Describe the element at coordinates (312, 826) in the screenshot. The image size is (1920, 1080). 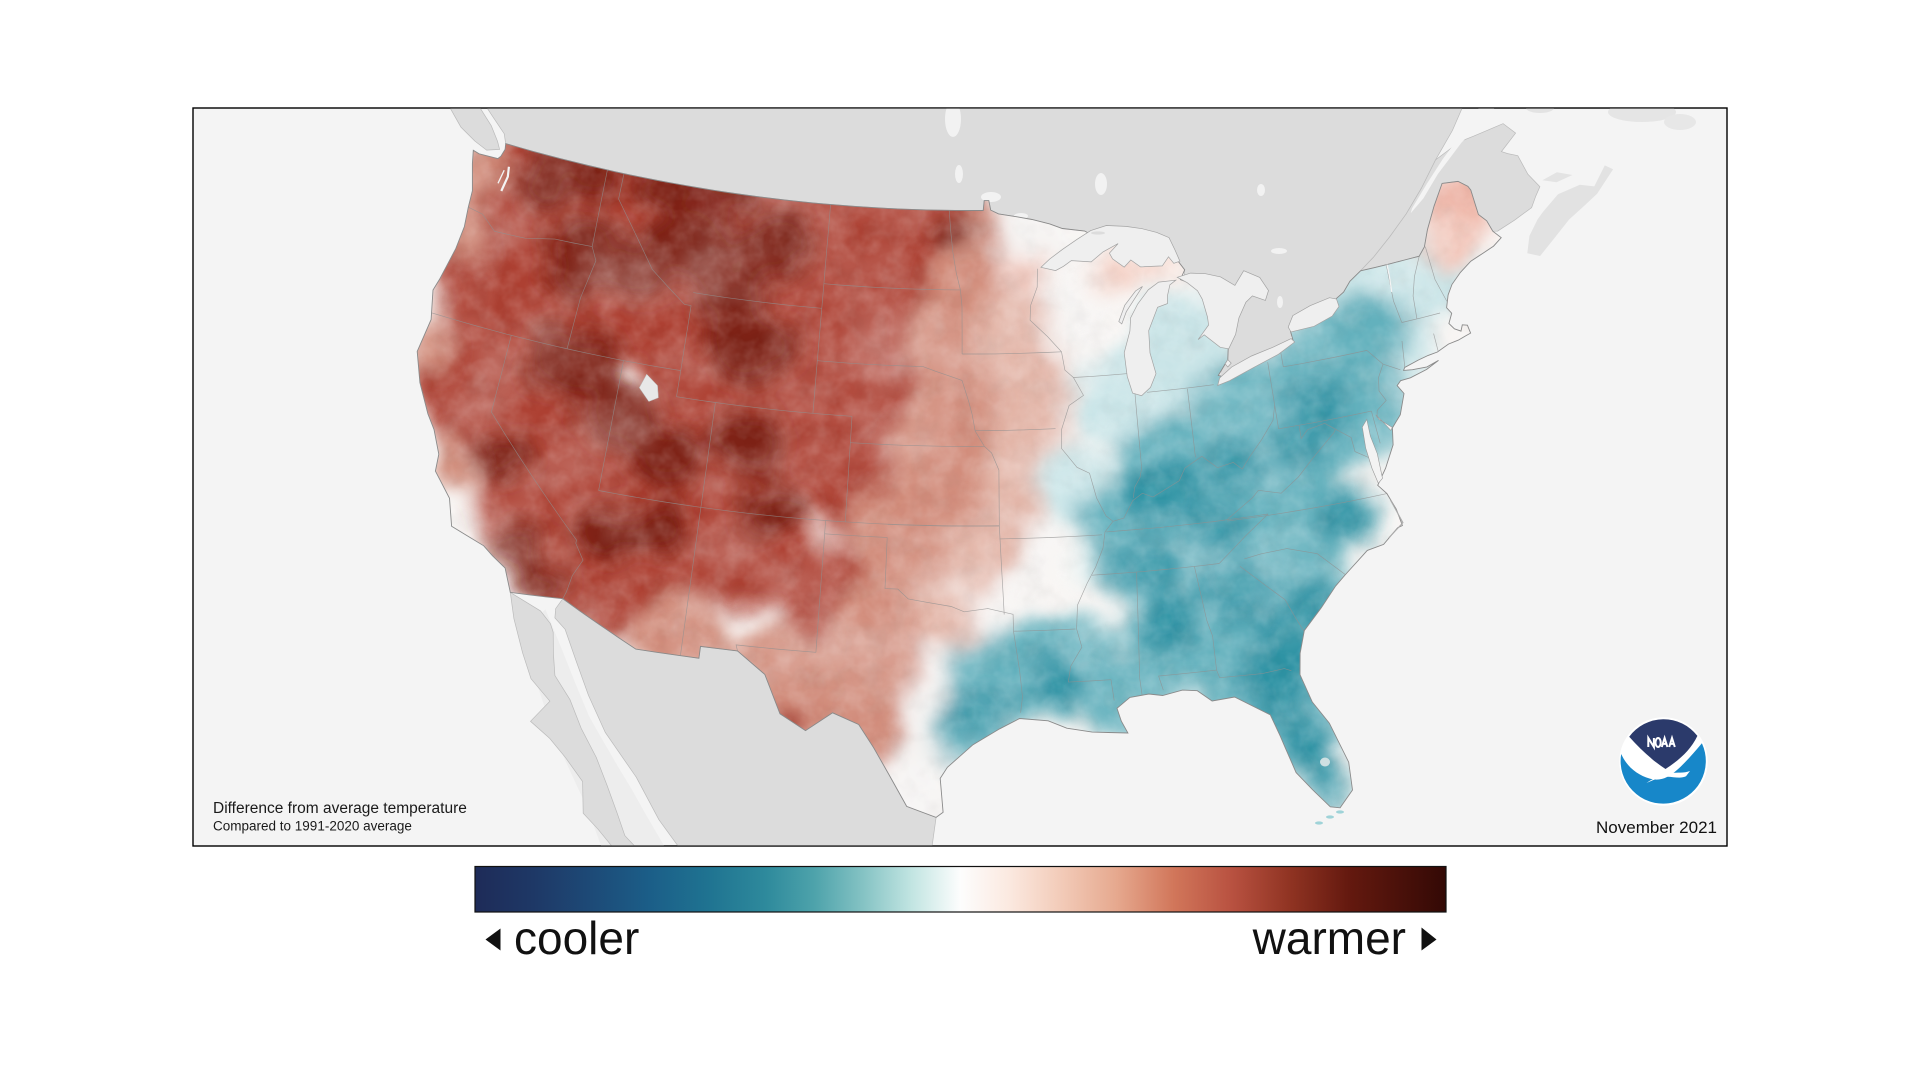
I see `svg-text: Compared to 1991-2020 average` at that location.